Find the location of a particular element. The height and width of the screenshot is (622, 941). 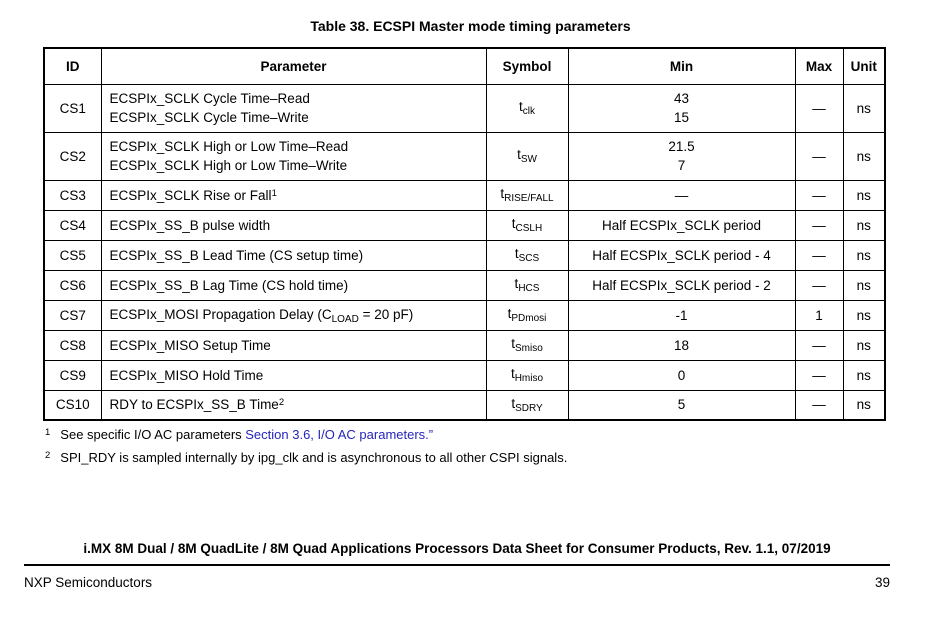

cell-id: CS10 is located at coordinates (72, 405).